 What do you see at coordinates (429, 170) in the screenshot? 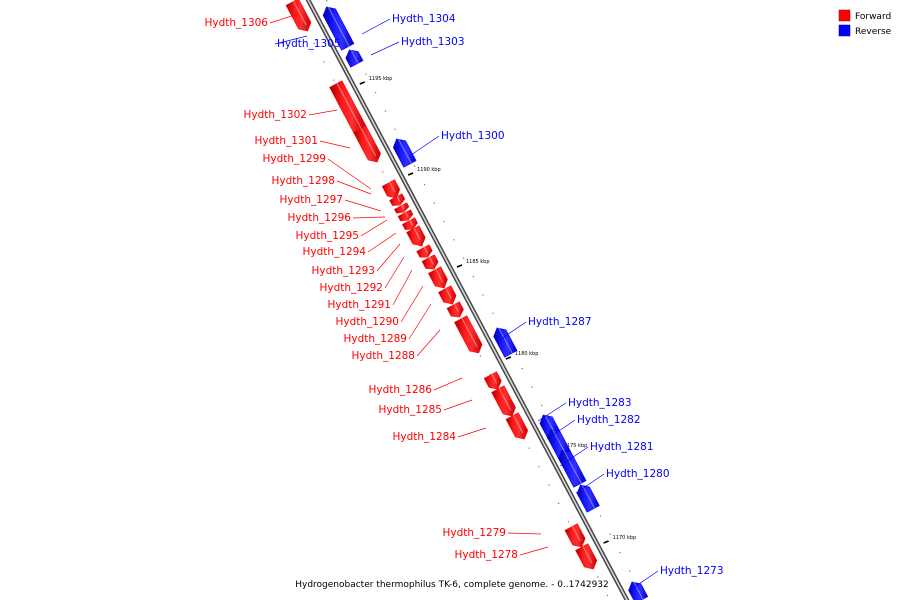
I see `major-tick-label: 1190 kbp` at bounding box center [429, 170].